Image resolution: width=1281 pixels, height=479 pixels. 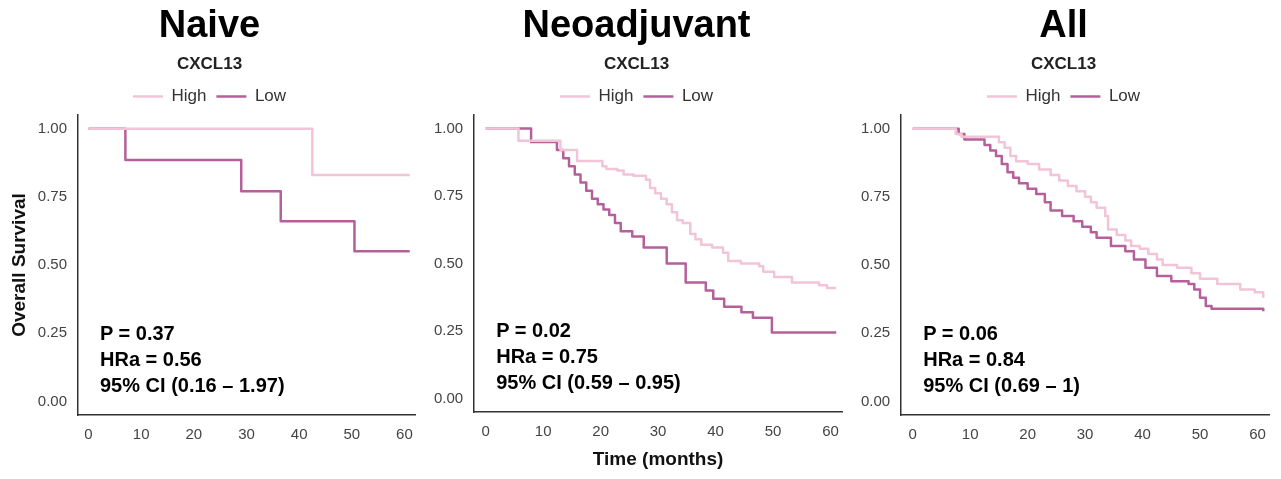 What do you see at coordinates (1001, 385) in the screenshot?
I see `annotation: 95% CI (0.69 – 1)` at bounding box center [1001, 385].